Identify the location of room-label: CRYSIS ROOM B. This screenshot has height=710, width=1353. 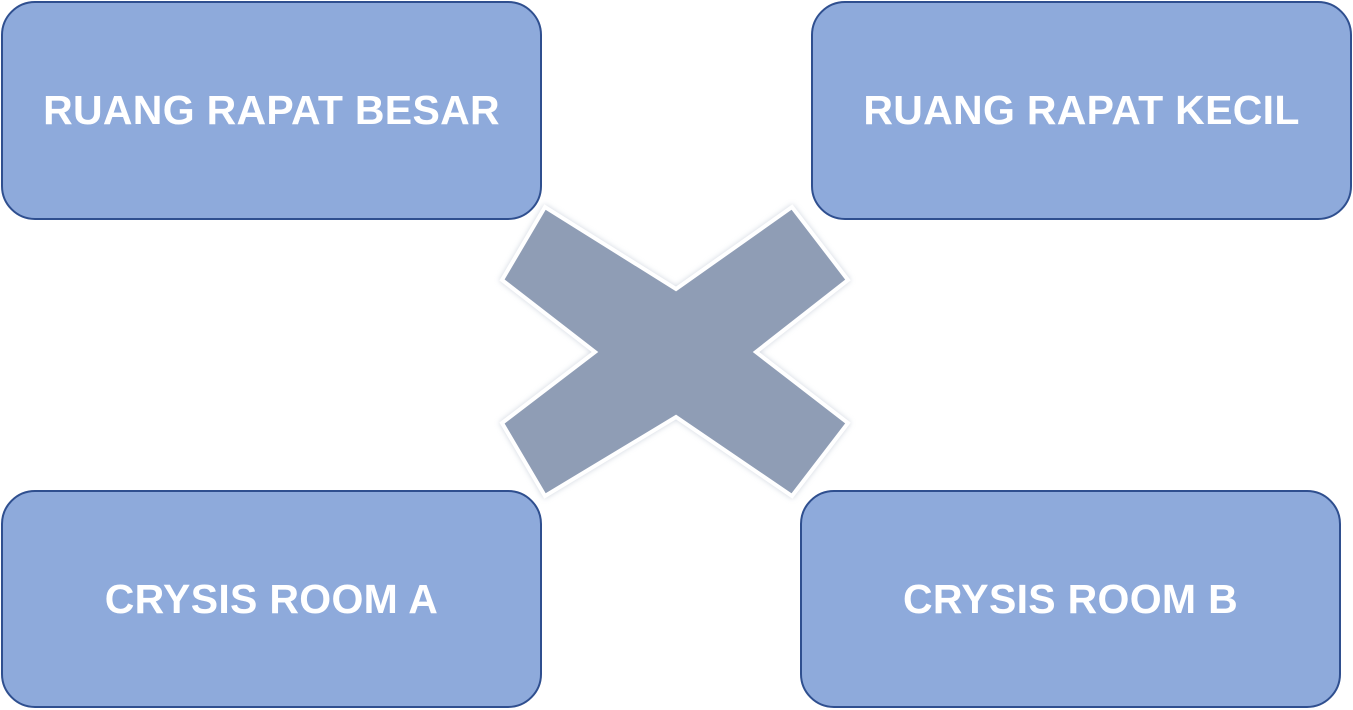
(1070, 598).